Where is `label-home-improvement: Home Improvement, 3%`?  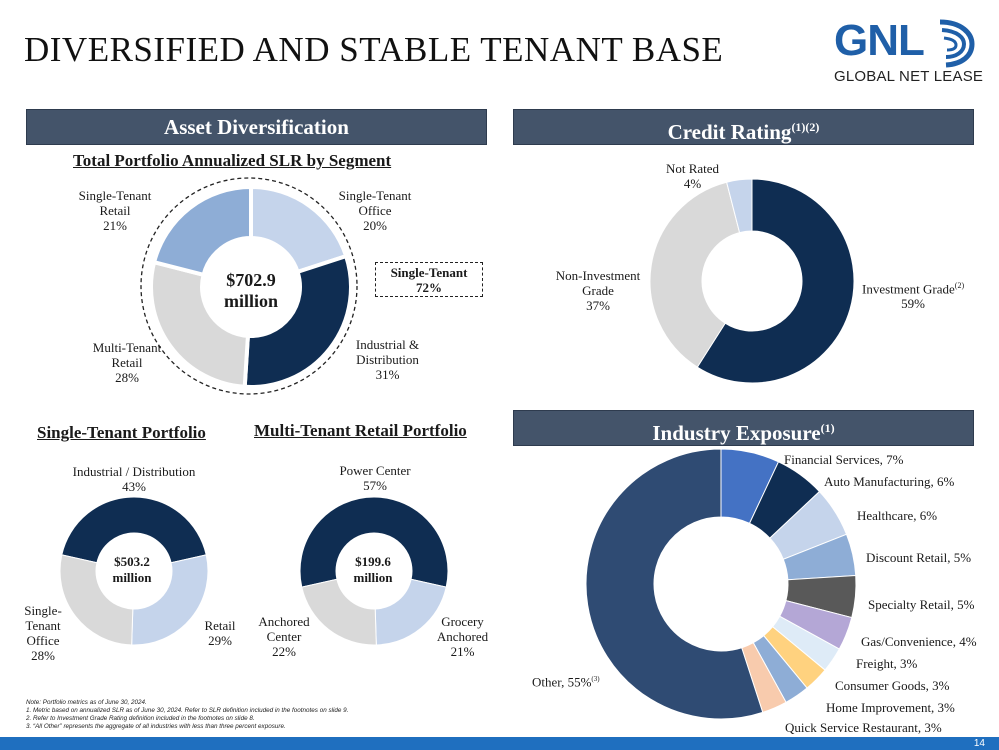 label-home-improvement: Home Improvement, 3% is located at coordinates (890, 707).